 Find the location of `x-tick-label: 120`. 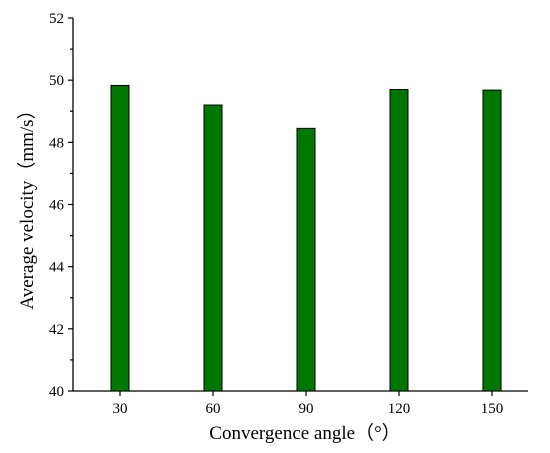

x-tick-label: 120 is located at coordinates (399, 409).